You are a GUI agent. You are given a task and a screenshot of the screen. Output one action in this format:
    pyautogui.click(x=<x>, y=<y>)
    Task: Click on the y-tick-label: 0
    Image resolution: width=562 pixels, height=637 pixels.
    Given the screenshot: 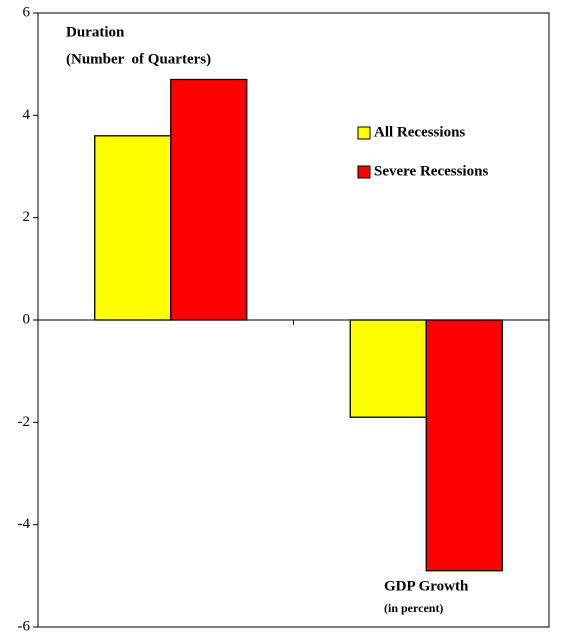 What is the action you would take?
    pyautogui.click(x=27, y=319)
    